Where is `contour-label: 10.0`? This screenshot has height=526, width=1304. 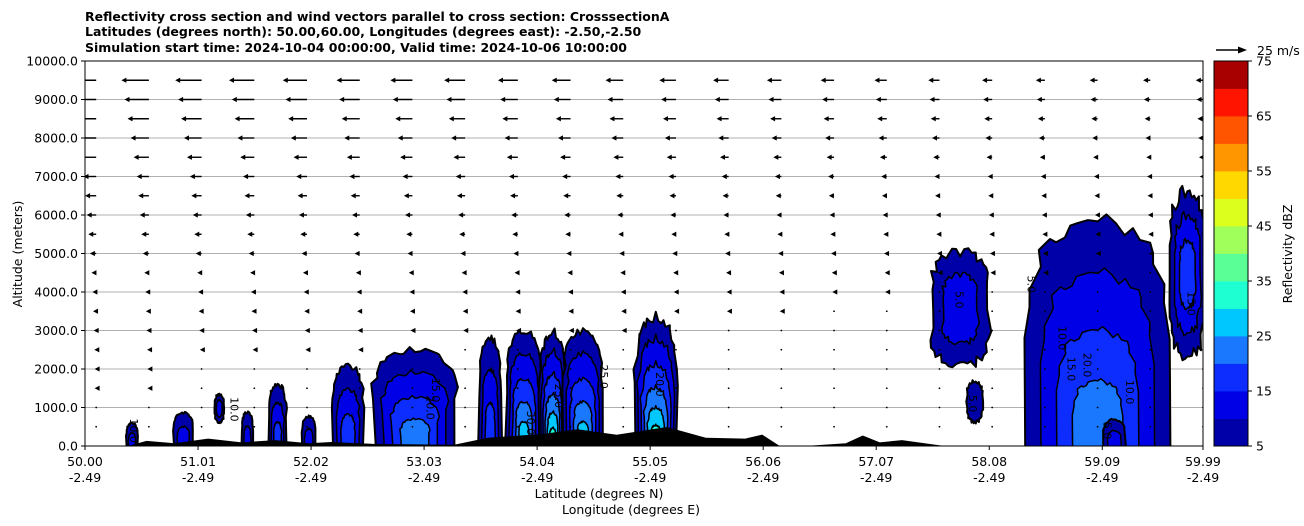 contour-label: 10.0 is located at coordinates (1062, 338).